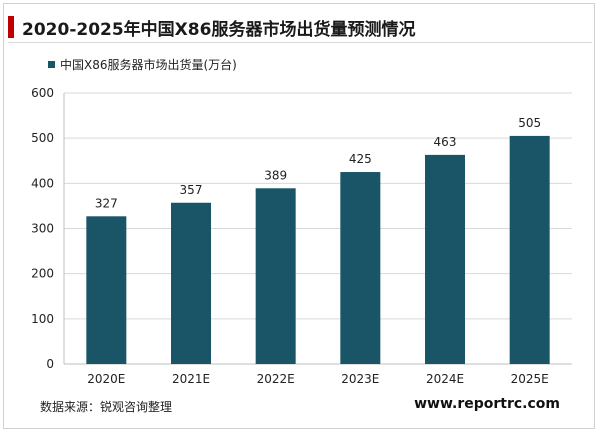 This screenshot has width=600, height=433. I want to click on website-url: www.reportrc.com, so click(487, 404).